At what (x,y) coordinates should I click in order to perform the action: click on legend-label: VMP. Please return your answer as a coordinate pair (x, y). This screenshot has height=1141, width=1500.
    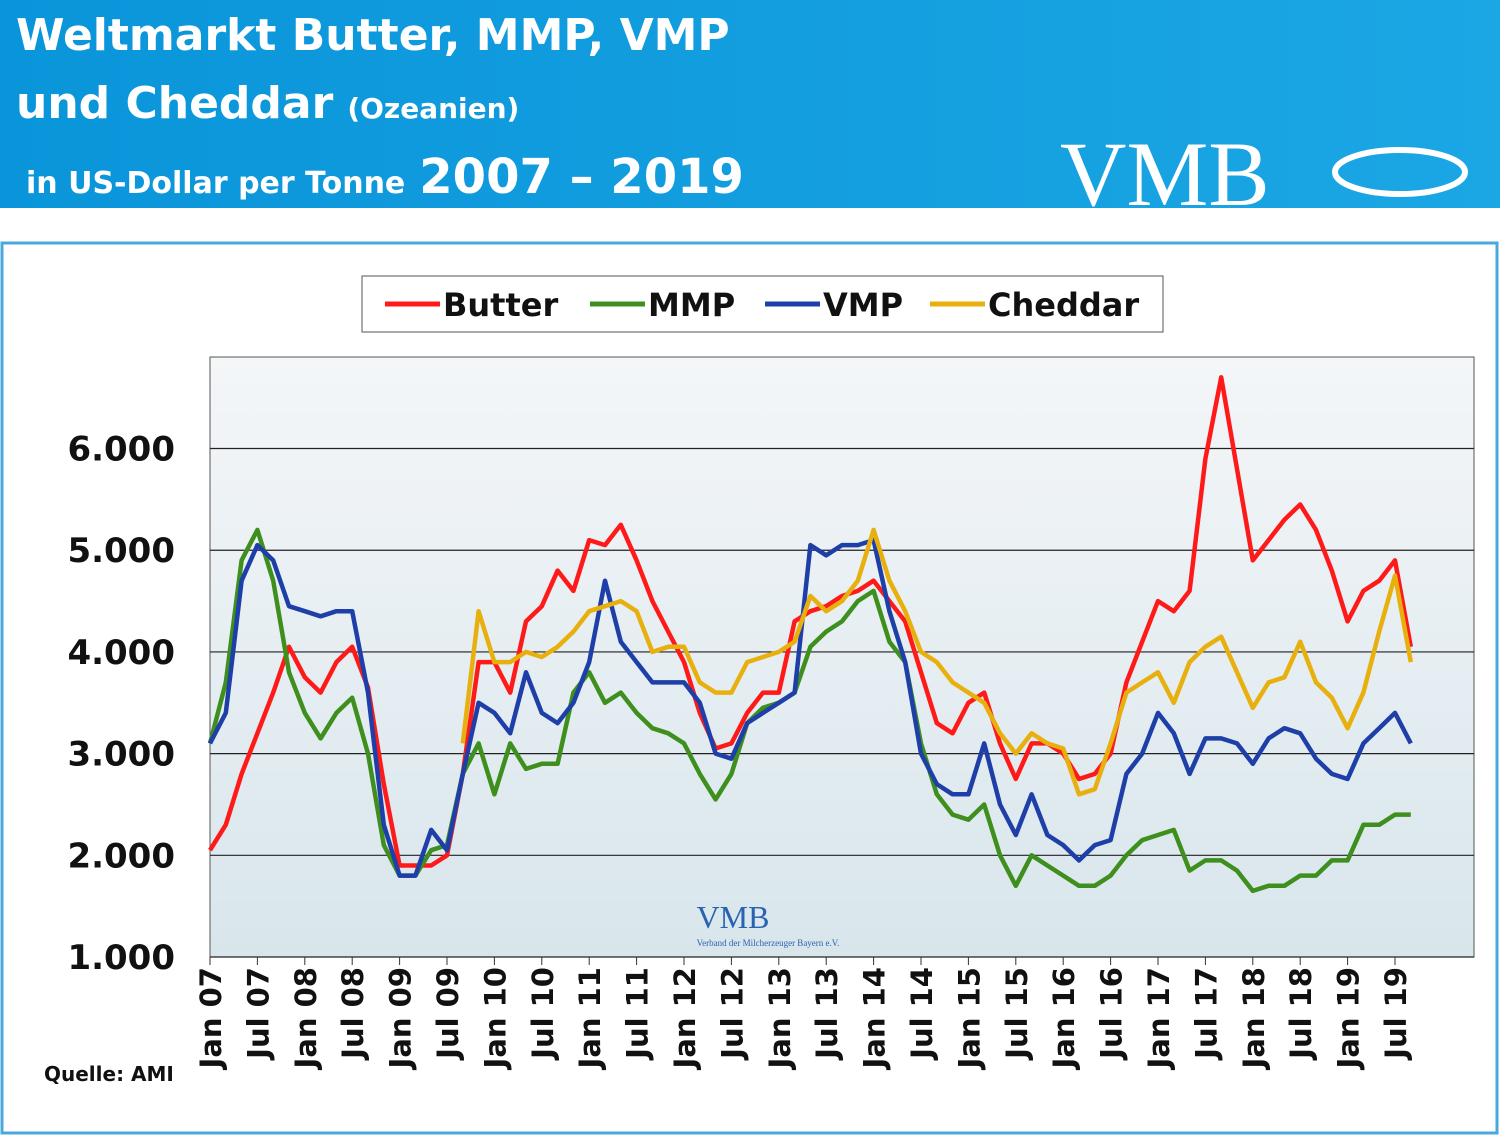
    Looking at the image, I should click on (863, 305).